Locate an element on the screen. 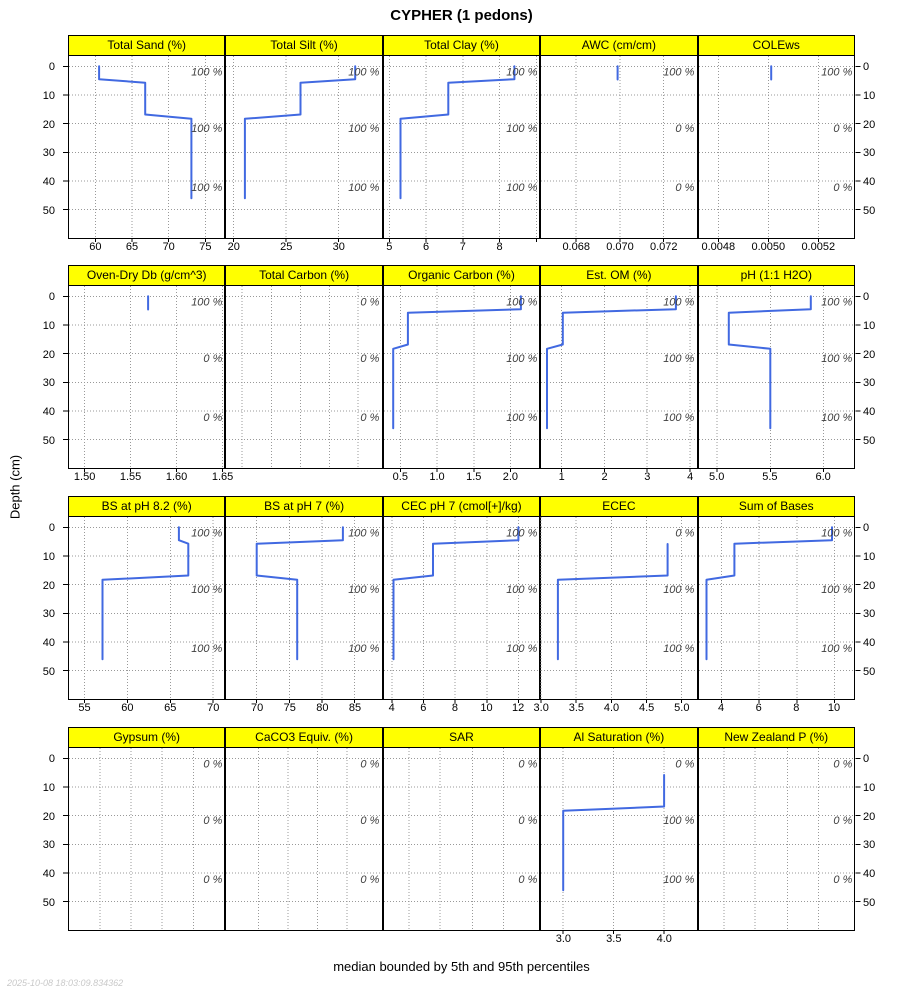  x-tick-label: 2 is located at coordinates (604, 477).